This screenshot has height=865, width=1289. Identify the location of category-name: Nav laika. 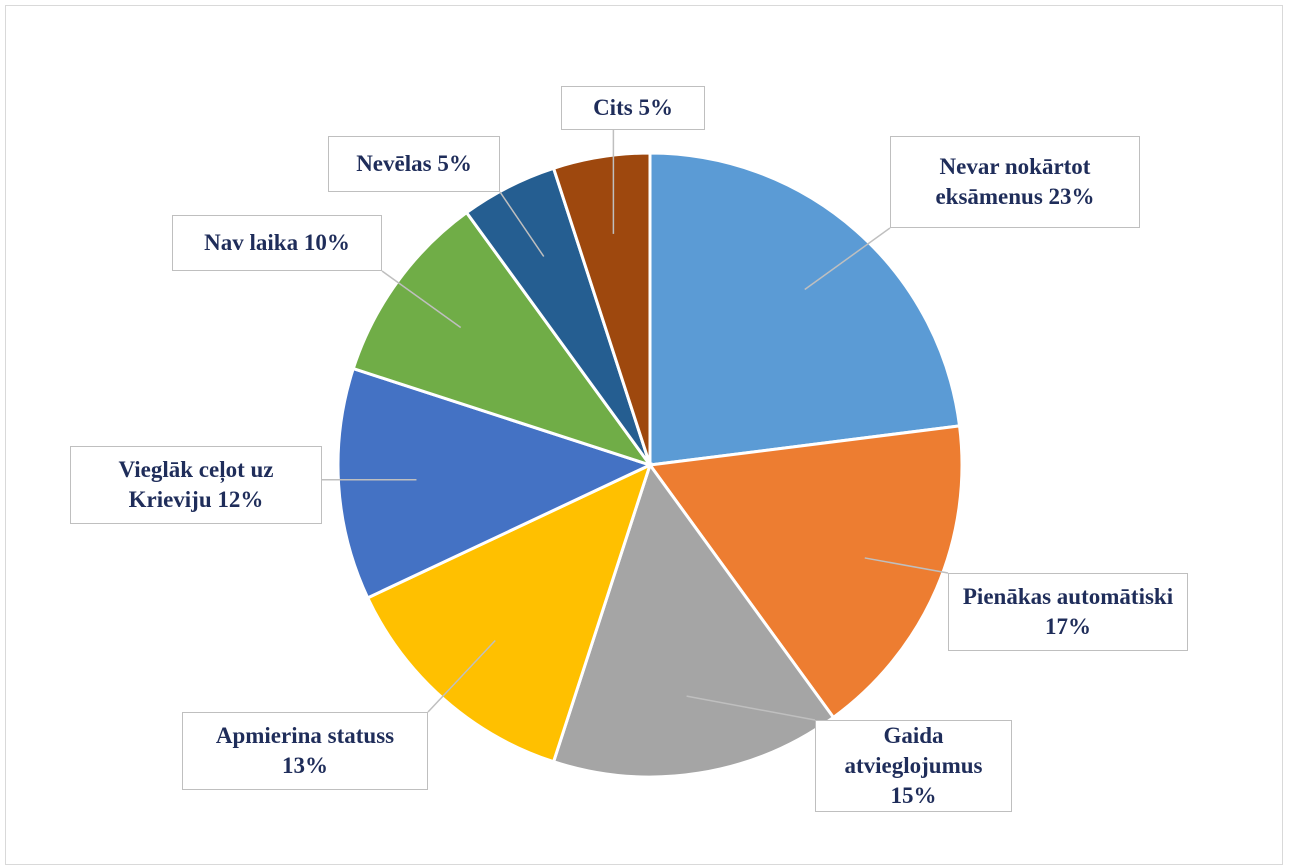
(251, 242).